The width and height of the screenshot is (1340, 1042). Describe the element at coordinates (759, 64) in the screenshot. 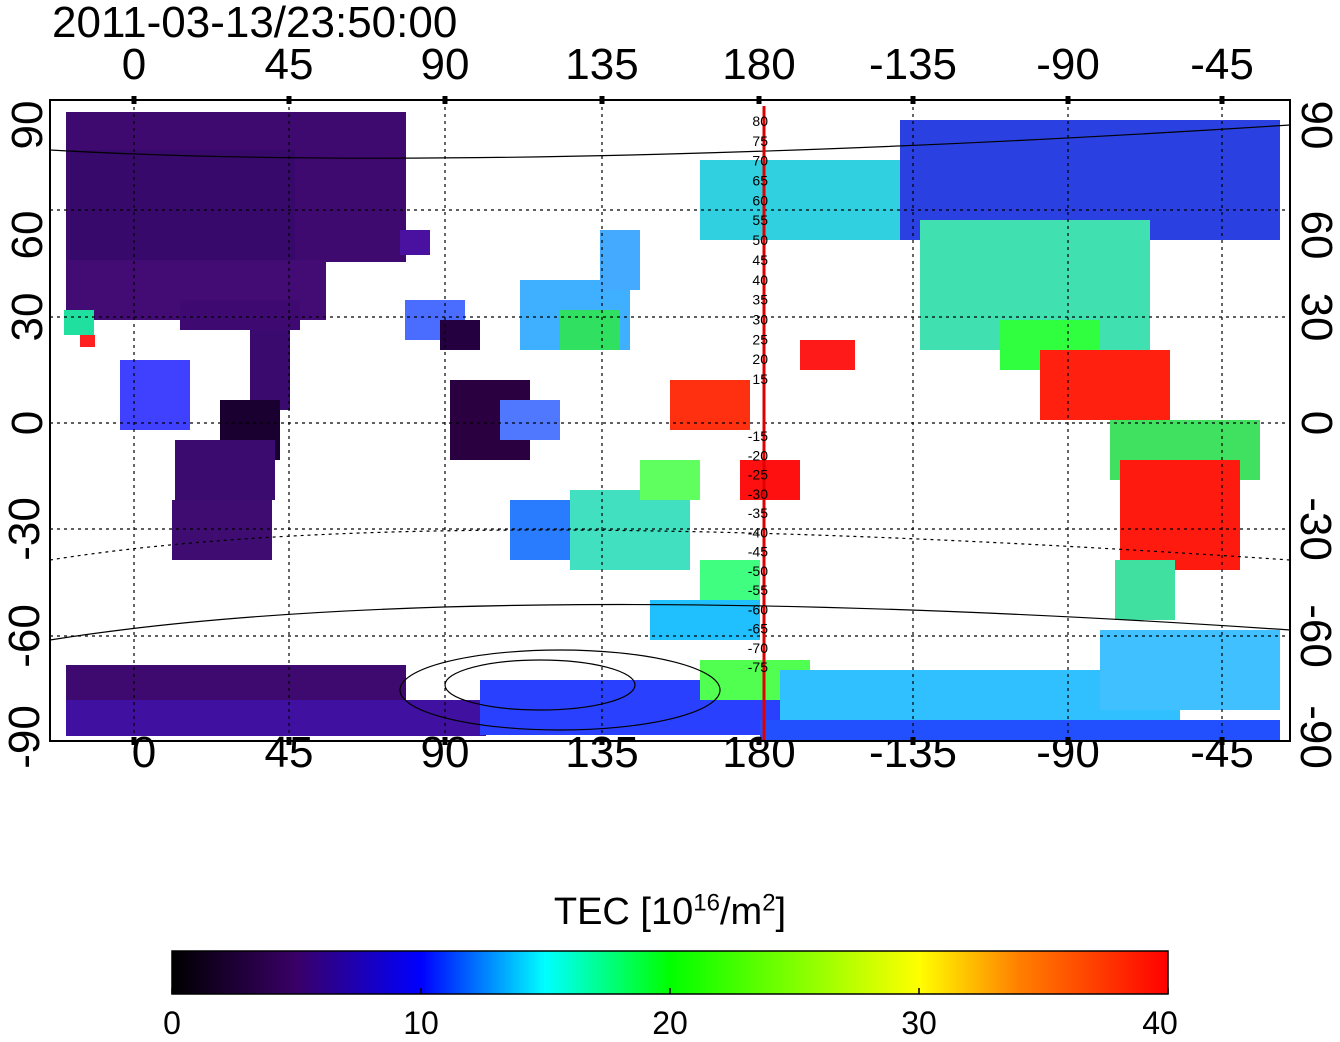

I see `top-lon-label: 180` at that location.